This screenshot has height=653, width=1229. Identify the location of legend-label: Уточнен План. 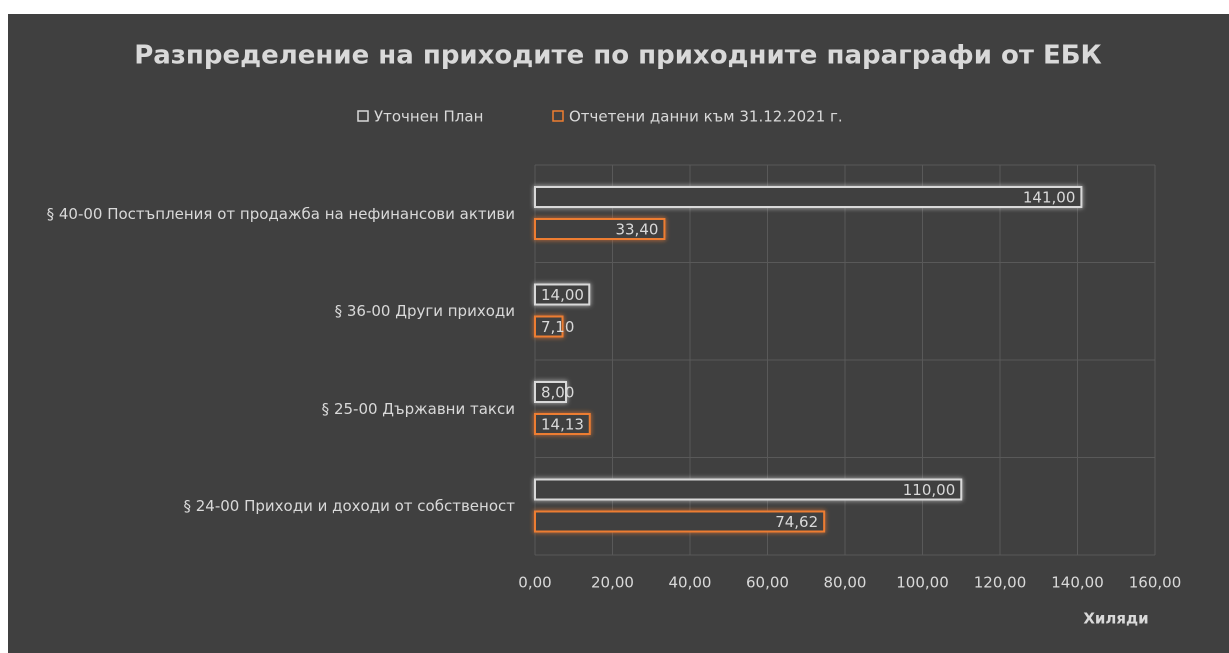
(428, 117).